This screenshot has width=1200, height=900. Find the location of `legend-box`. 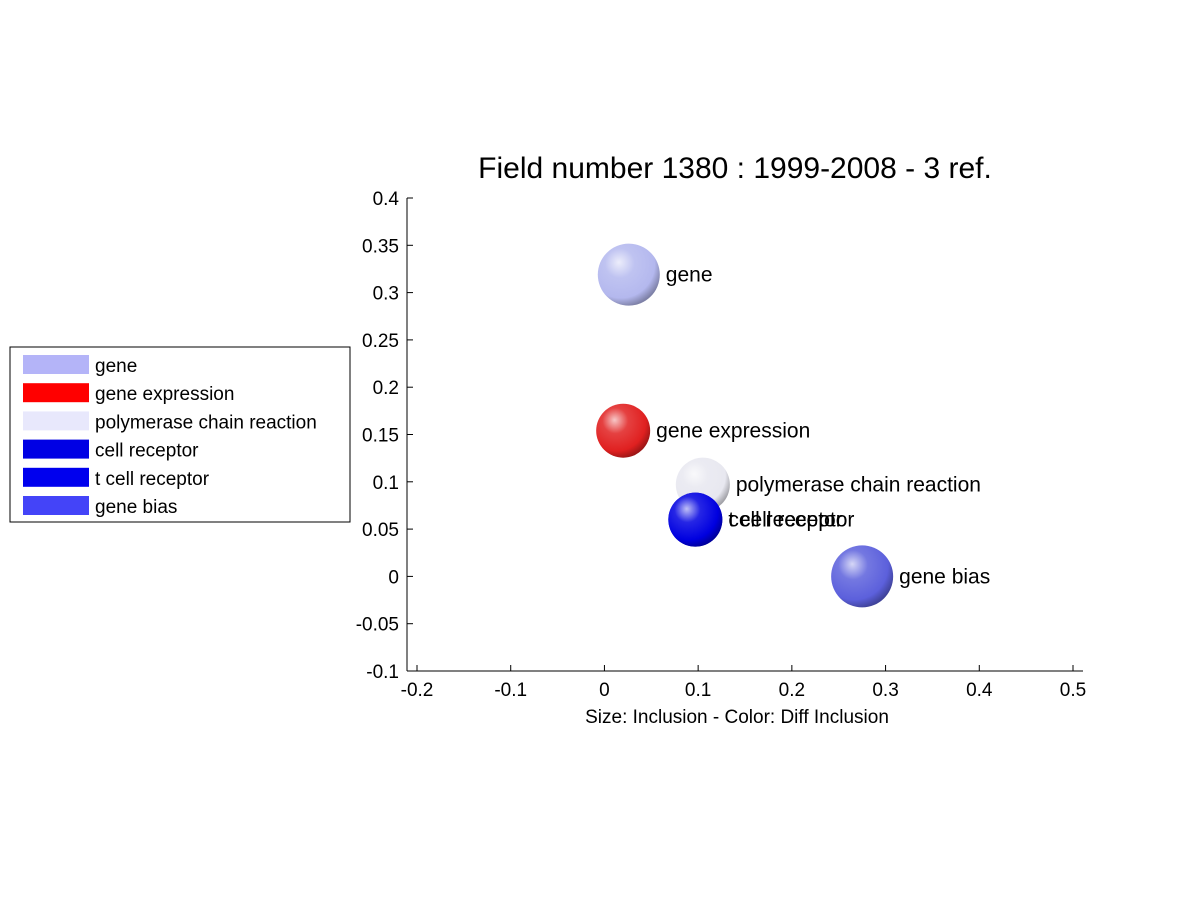

legend-box is located at coordinates (180, 434).